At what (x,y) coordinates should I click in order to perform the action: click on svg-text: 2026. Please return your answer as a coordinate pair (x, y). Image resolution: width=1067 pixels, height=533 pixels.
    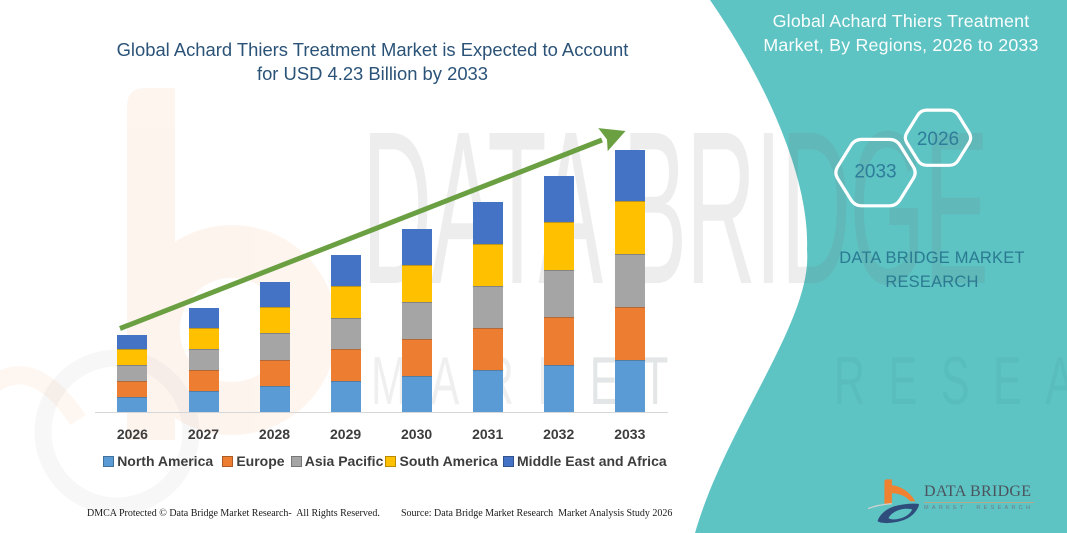
    Looking at the image, I should click on (938, 139).